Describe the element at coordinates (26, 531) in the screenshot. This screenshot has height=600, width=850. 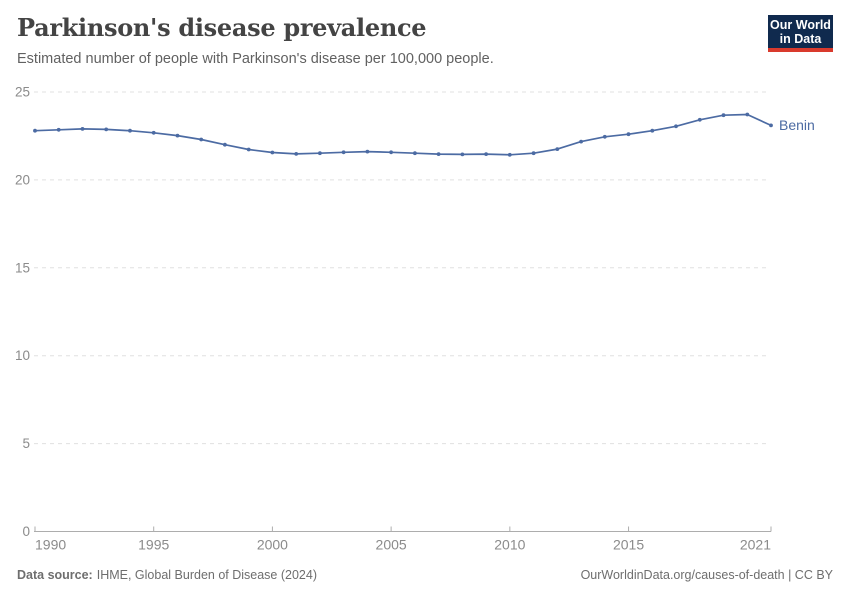
I see `y-tick-label: 0` at that location.